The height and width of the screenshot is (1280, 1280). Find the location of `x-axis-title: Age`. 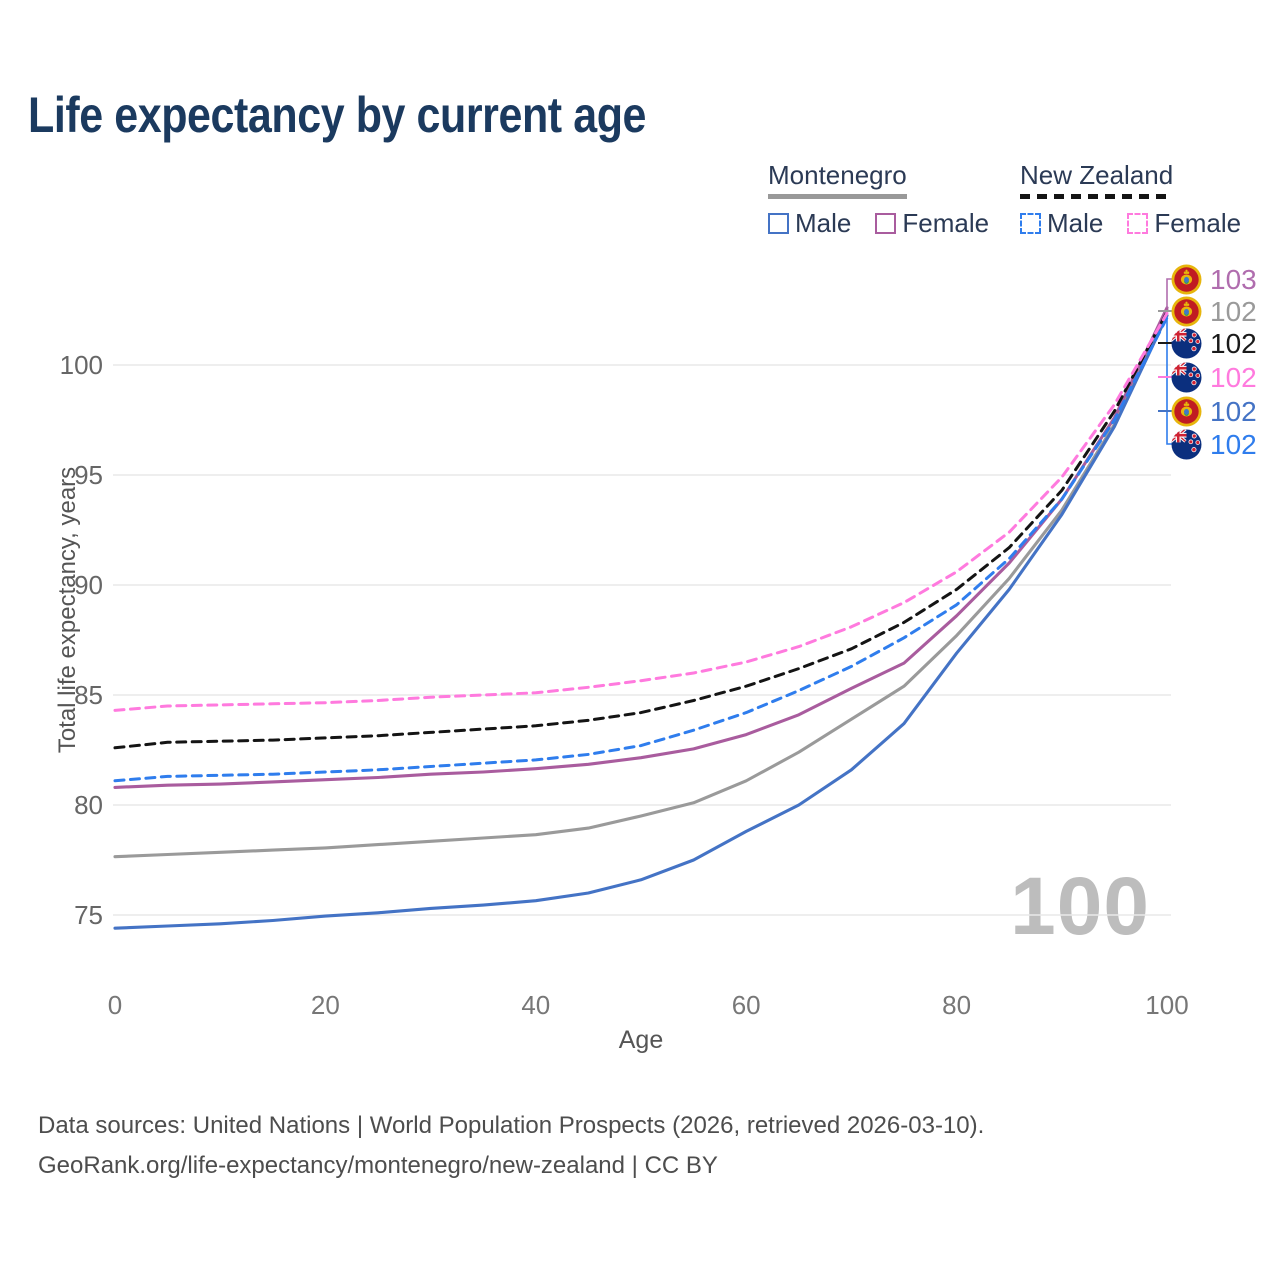

x-axis-title: Age is located at coordinates (641, 1040).